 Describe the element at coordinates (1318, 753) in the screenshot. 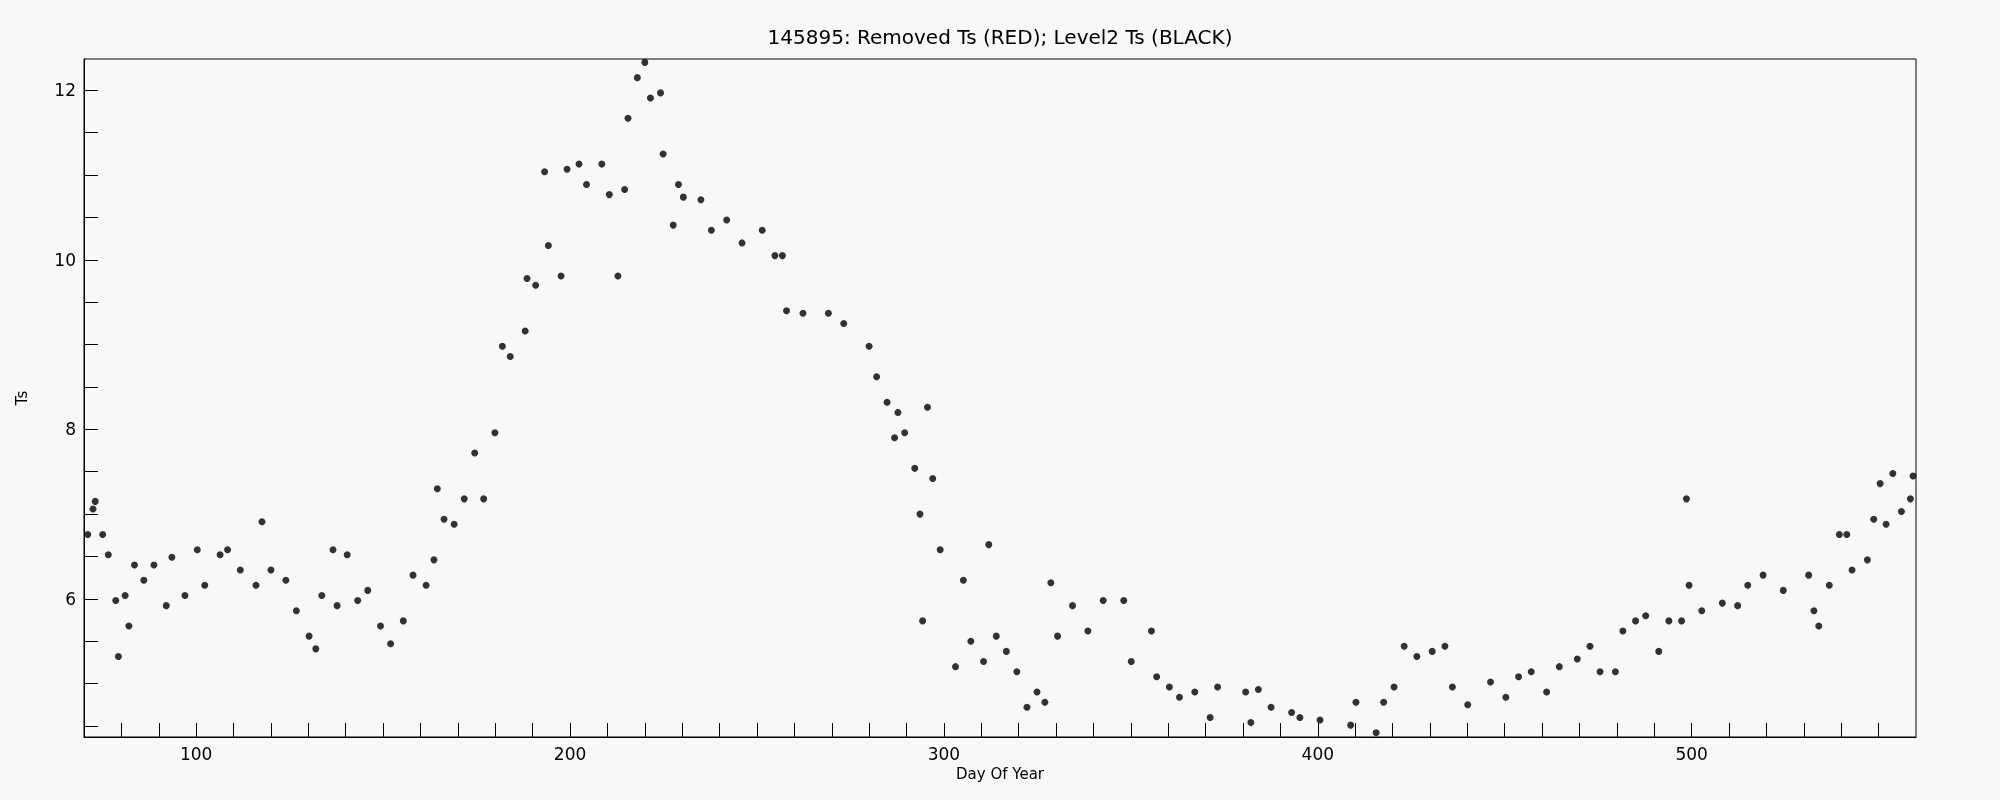

I see `x-tick-label: 400` at that location.